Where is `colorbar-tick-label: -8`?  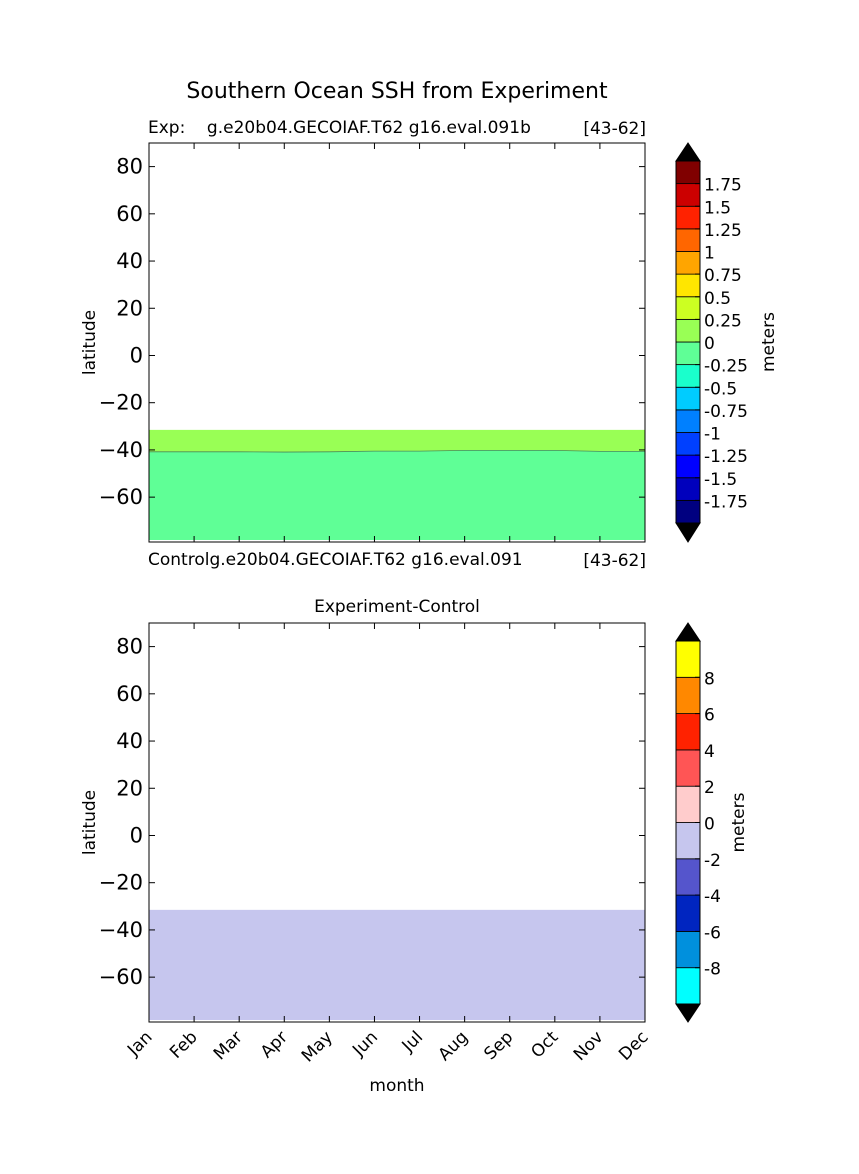 colorbar-tick-label: -8 is located at coordinates (712, 970).